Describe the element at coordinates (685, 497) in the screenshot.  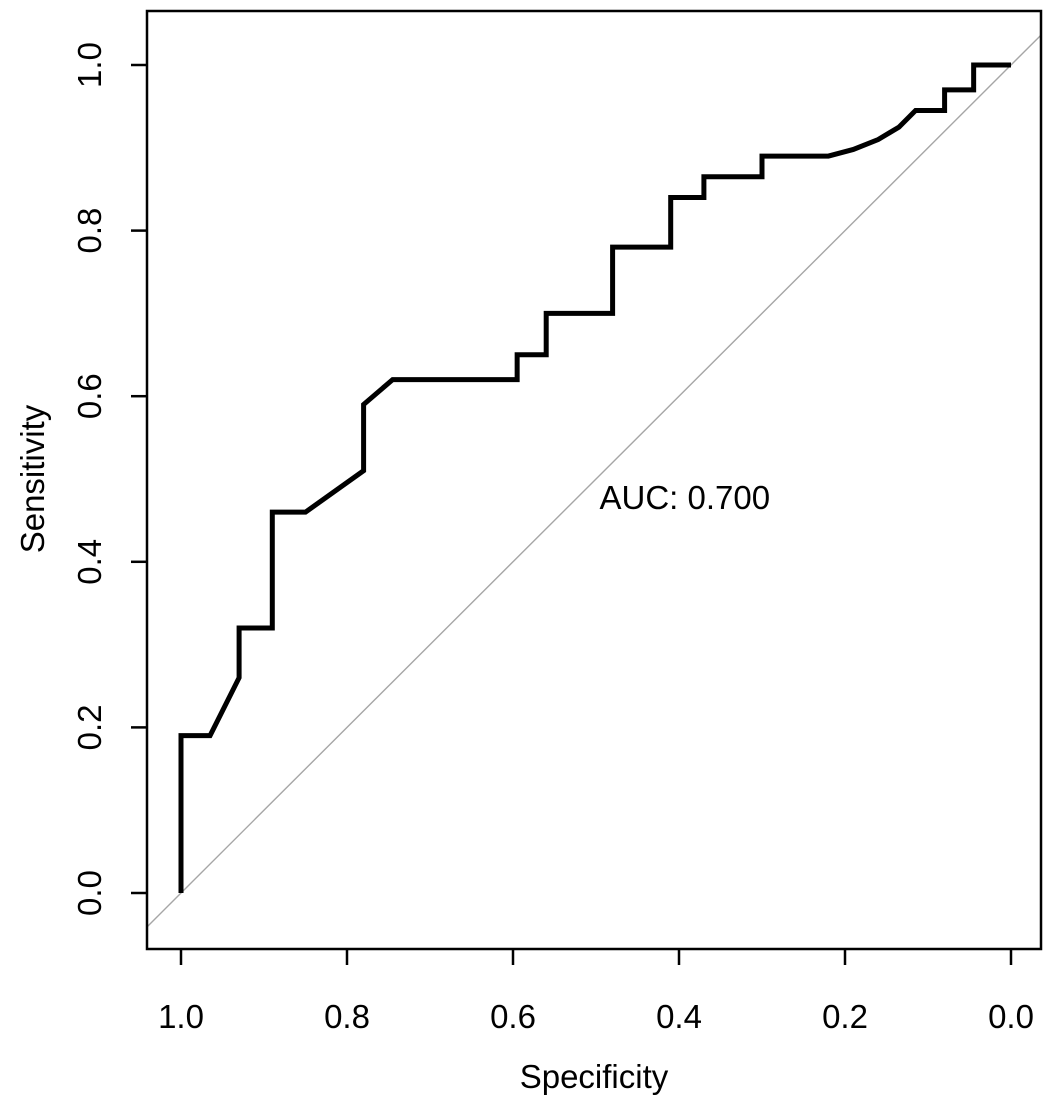
I see `auc-annotation: AUC: 0.700` at that location.